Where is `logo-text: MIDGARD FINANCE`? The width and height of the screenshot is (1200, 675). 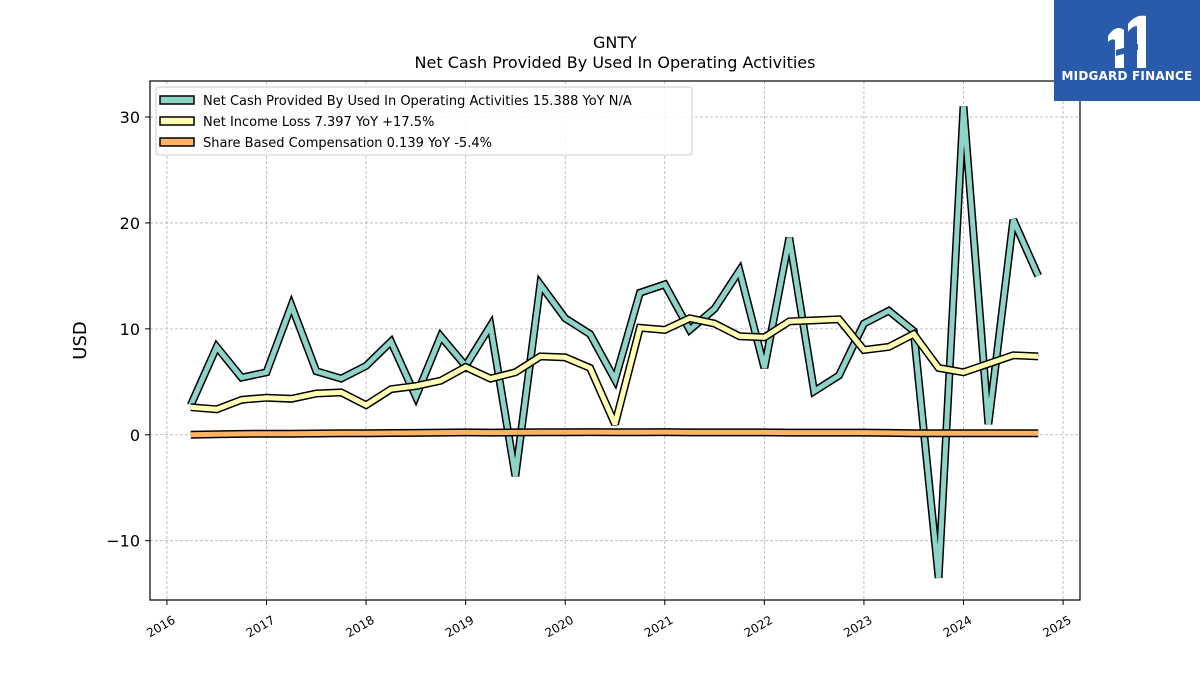 logo-text: MIDGARD FINANCE is located at coordinates (1127, 76).